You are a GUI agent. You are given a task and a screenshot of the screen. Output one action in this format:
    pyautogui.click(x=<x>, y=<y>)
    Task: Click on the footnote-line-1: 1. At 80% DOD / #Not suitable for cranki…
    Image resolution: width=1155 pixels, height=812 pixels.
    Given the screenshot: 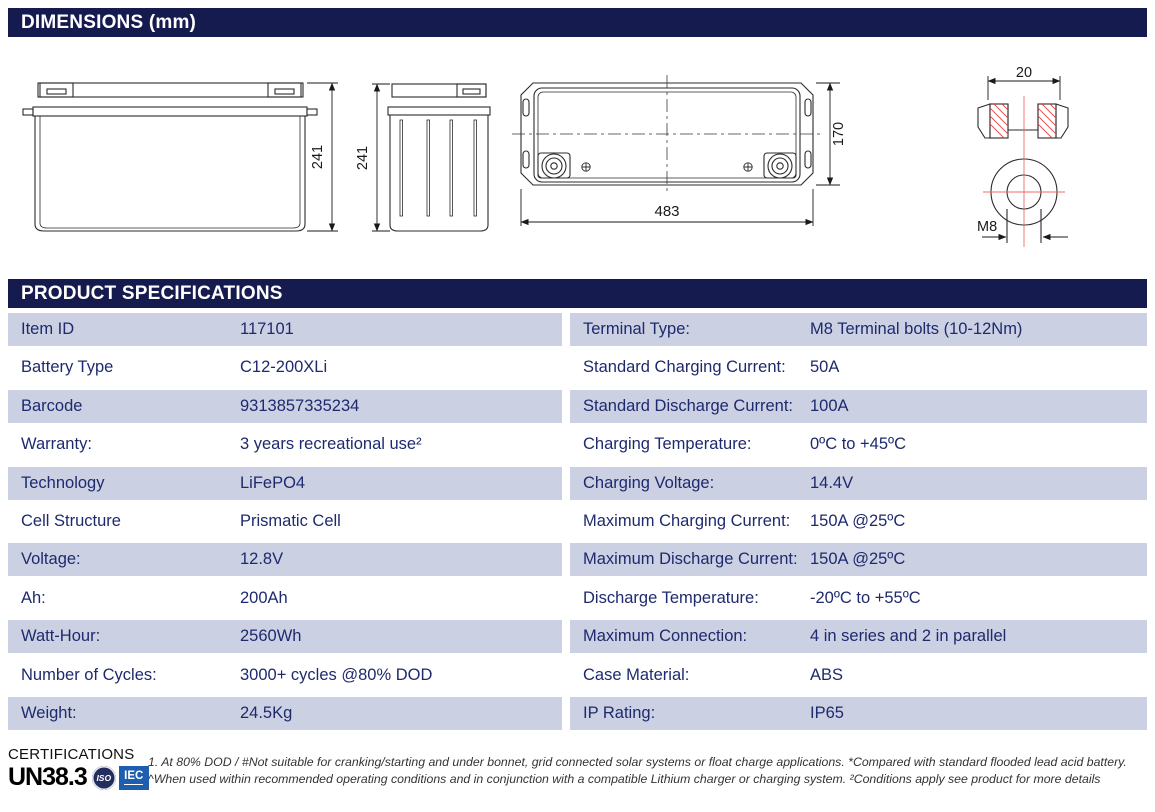 What is the action you would take?
    pyautogui.click(x=637, y=762)
    